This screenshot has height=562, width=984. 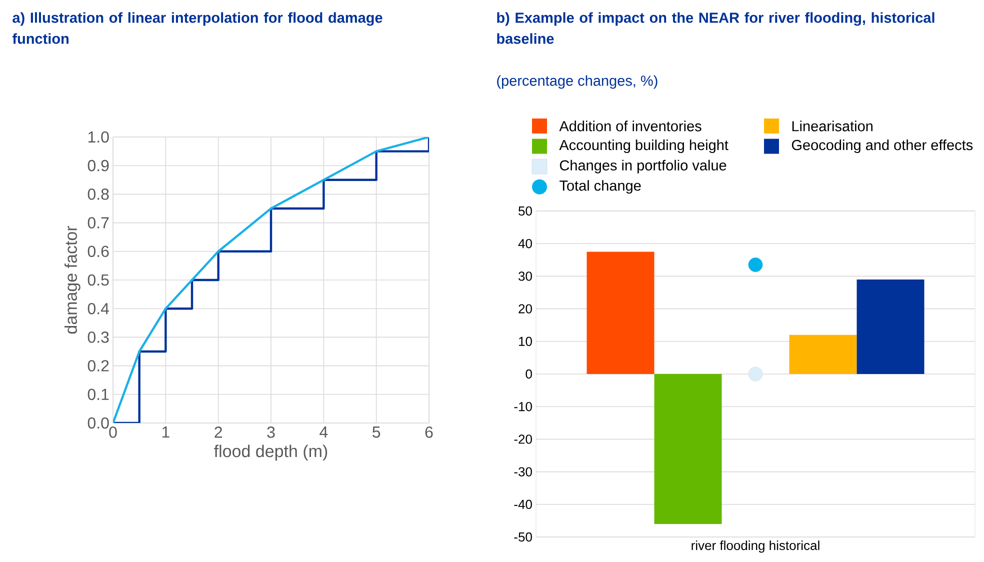 I want to click on y-tick-label: -40, so click(x=523, y=504).